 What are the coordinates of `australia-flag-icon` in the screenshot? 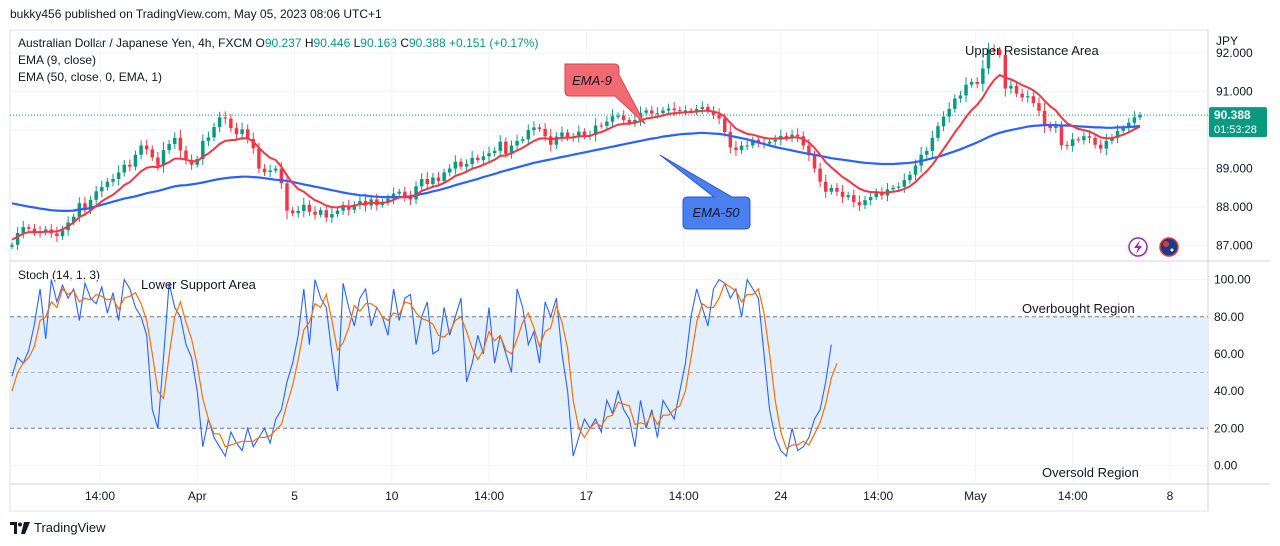 It's located at (1169, 247).